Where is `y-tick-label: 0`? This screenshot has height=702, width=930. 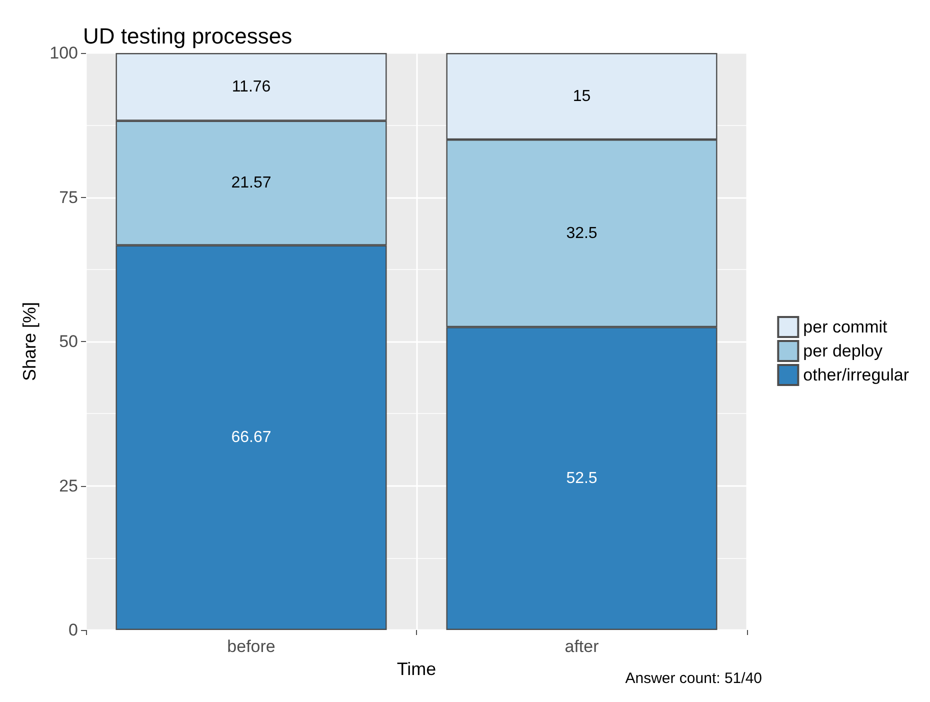 y-tick-label: 0 is located at coordinates (73, 630).